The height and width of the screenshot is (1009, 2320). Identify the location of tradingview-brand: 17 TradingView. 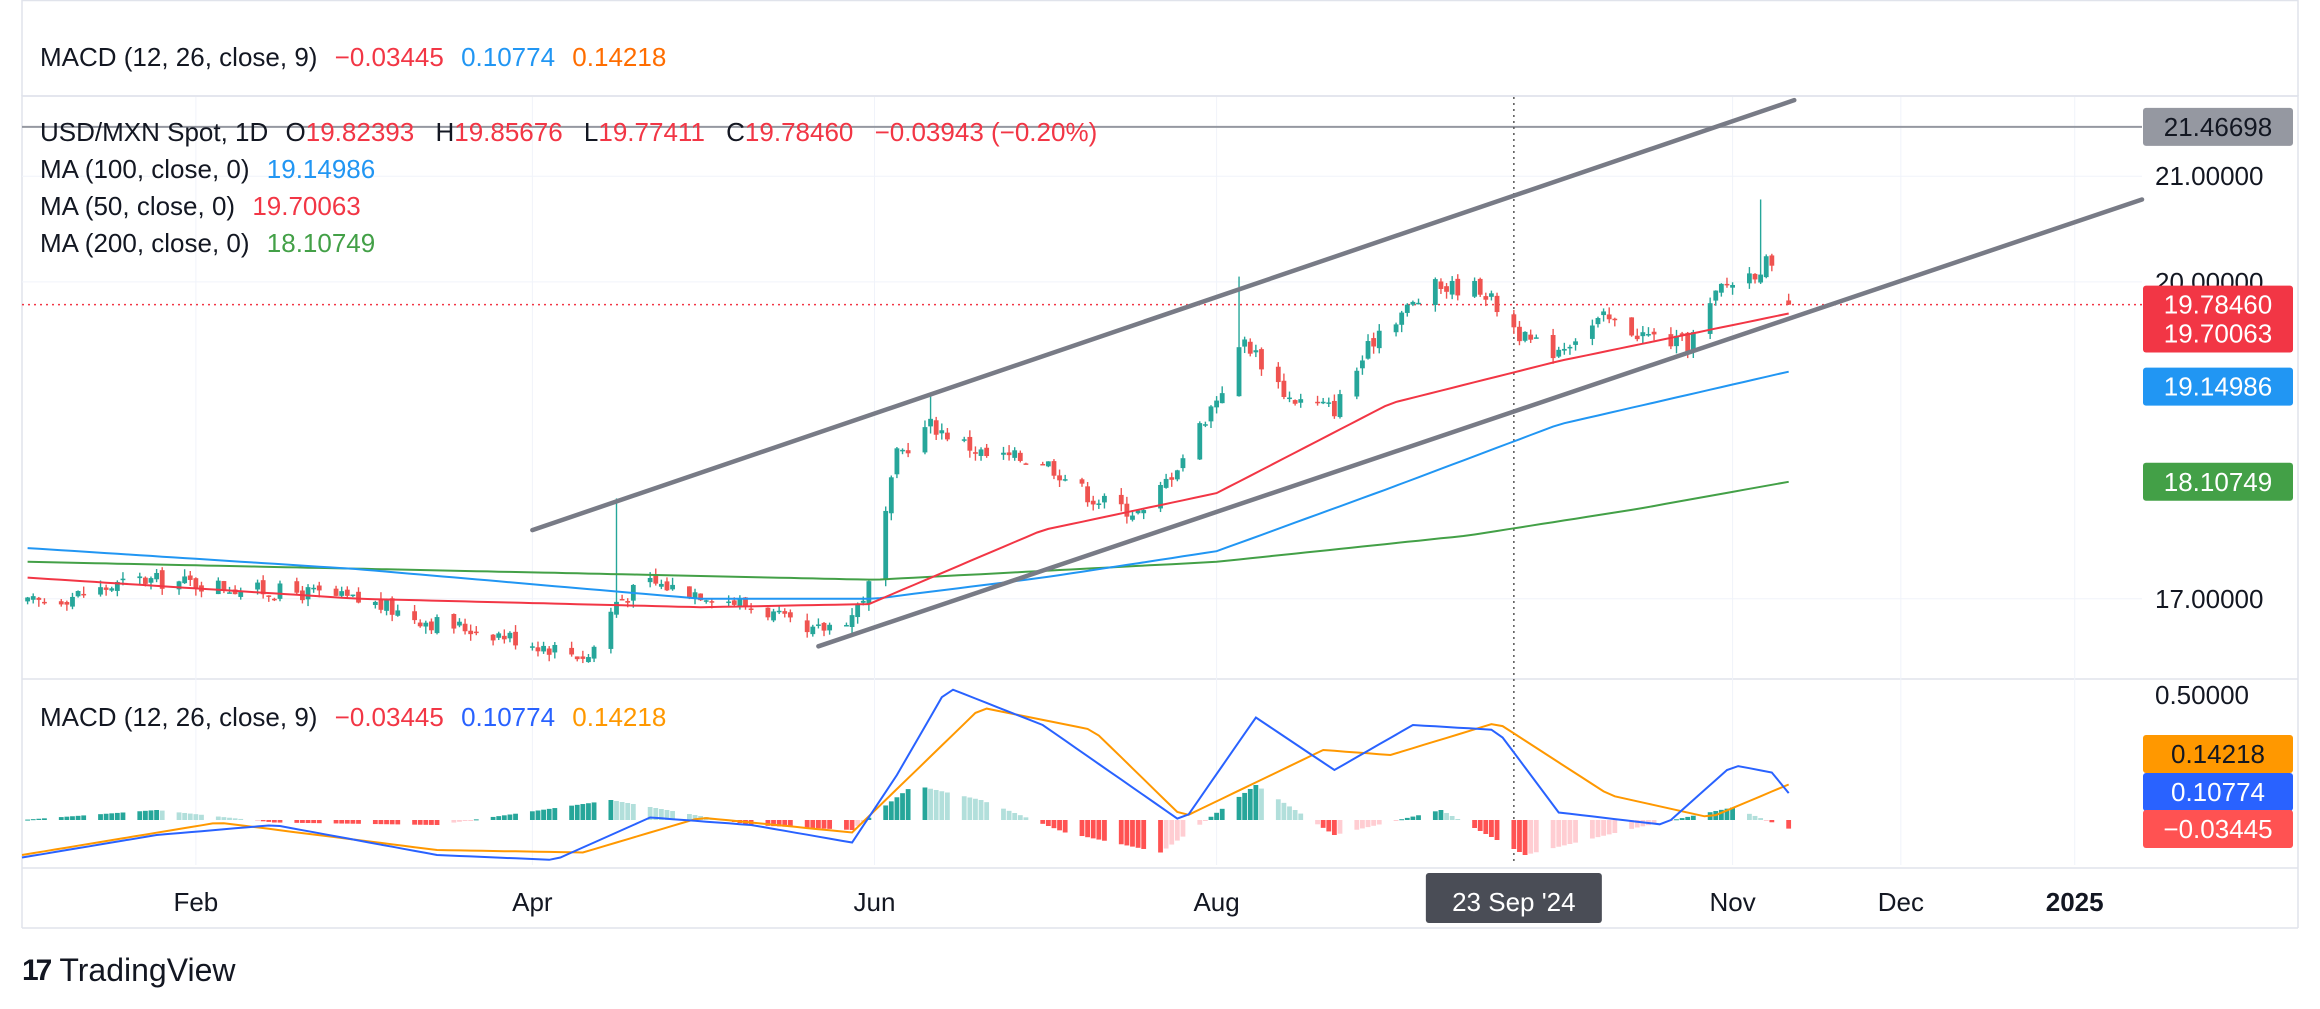
(128, 970).